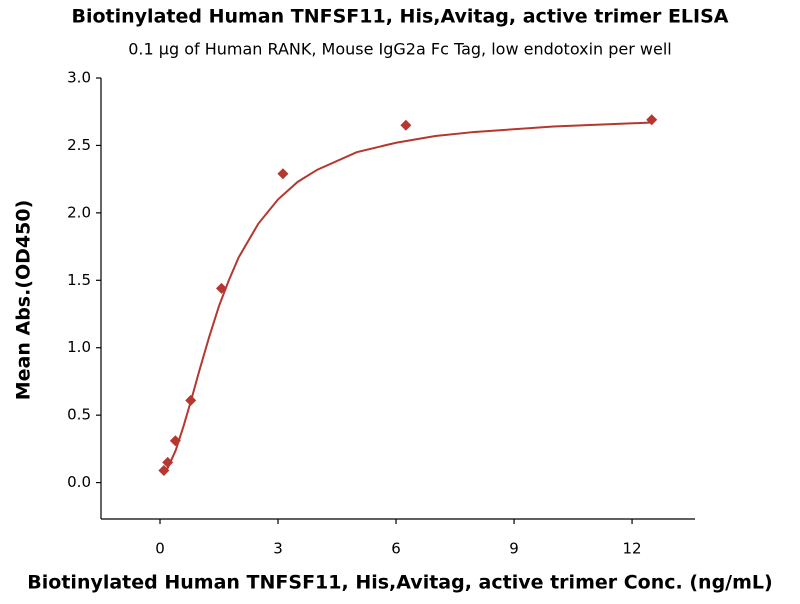 The image size is (800, 604). What do you see at coordinates (79, 280) in the screenshot?
I see `y-tick-label: 1.5` at bounding box center [79, 280].